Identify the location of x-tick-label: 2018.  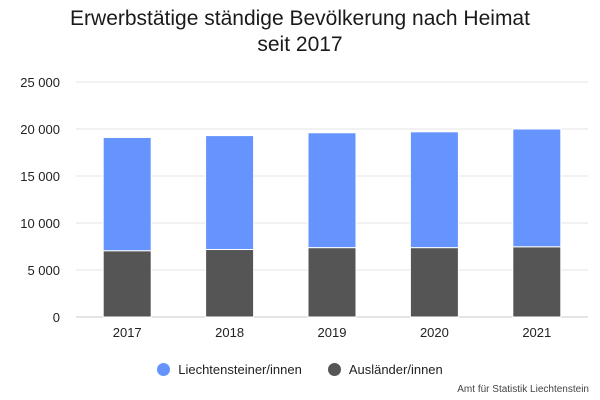
(229, 332).